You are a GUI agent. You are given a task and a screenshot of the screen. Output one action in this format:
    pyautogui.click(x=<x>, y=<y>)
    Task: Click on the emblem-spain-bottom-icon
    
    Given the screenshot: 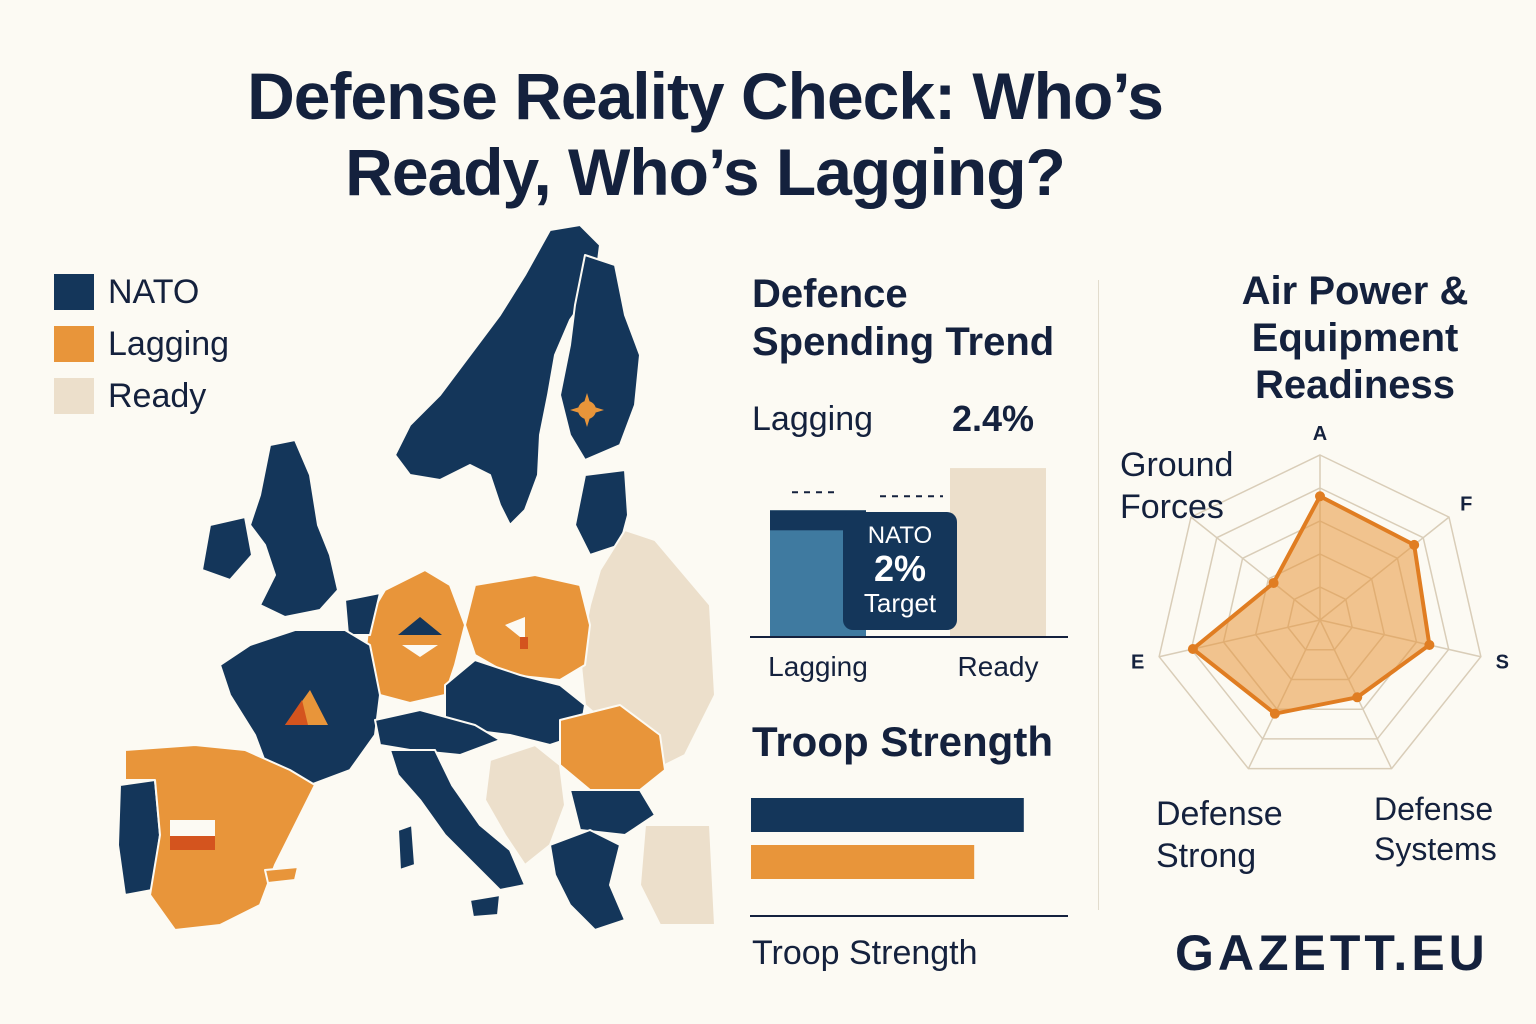 What is the action you would take?
    pyautogui.click(x=192, y=843)
    